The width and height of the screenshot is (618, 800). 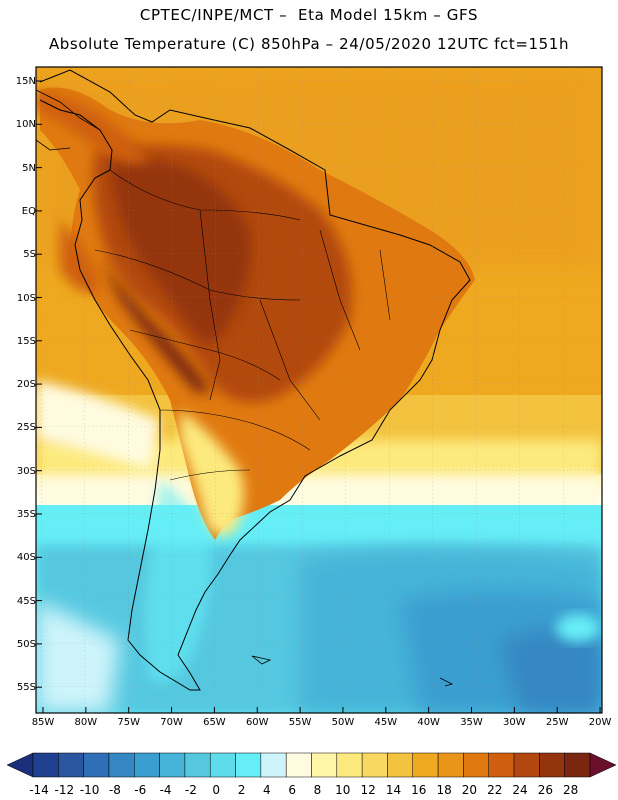 What do you see at coordinates (571, 790) in the screenshot?
I see `colorbar-tick-label: 28` at bounding box center [571, 790].